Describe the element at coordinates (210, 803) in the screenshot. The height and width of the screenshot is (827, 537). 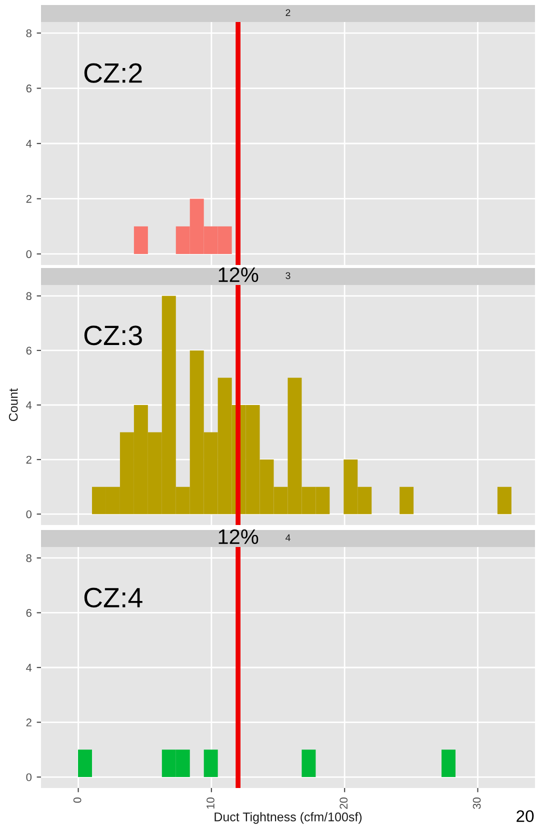
I see `x-tick-label: 10` at that location.